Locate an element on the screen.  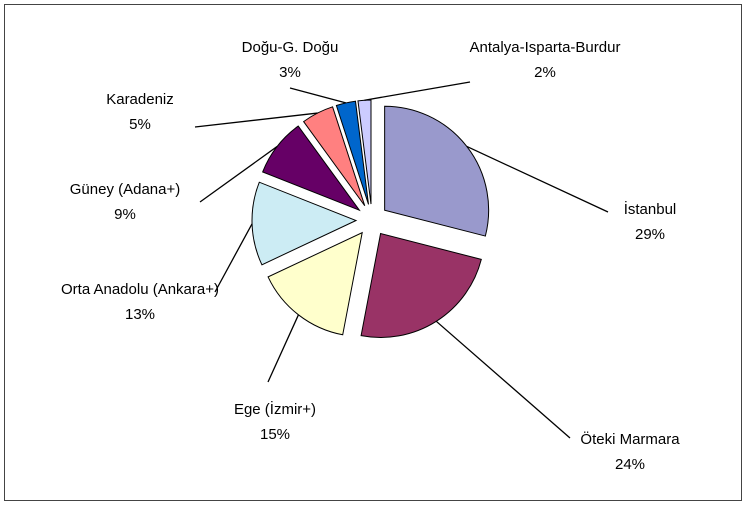
slice-label: Ege (İzmir+) is located at coordinates (275, 409).